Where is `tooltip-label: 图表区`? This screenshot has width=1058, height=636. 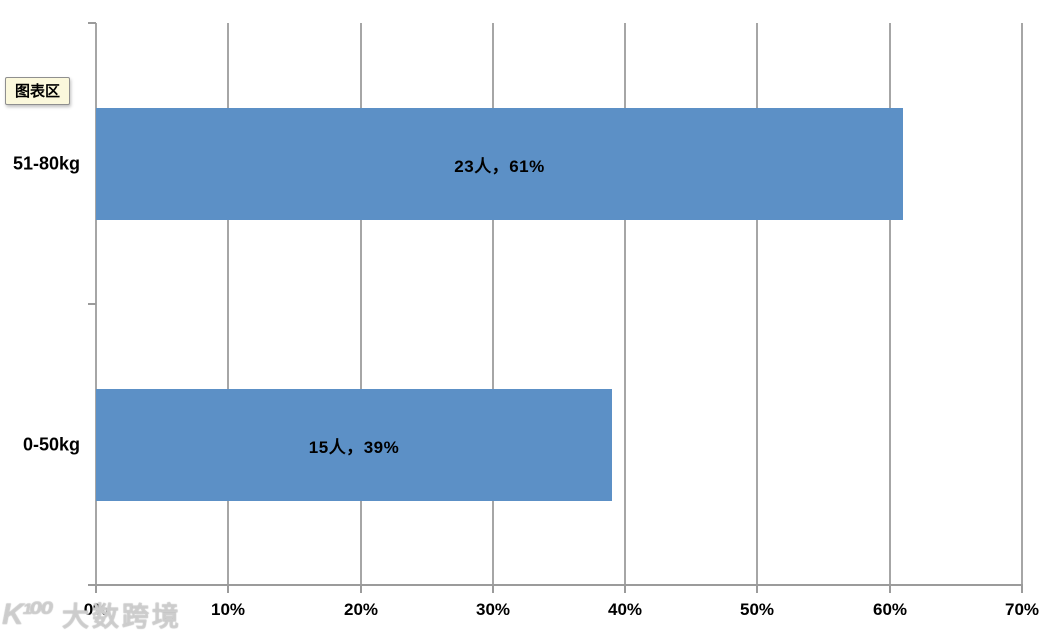 tooltip-label: 图表区 is located at coordinates (38, 91).